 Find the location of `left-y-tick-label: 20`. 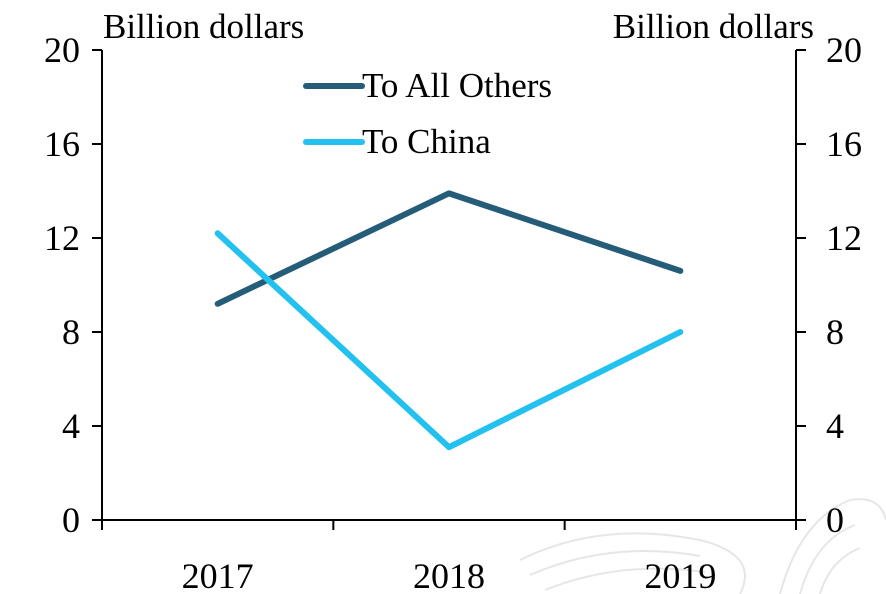

left-y-tick-label: 20 is located at coordinates (62, 50).